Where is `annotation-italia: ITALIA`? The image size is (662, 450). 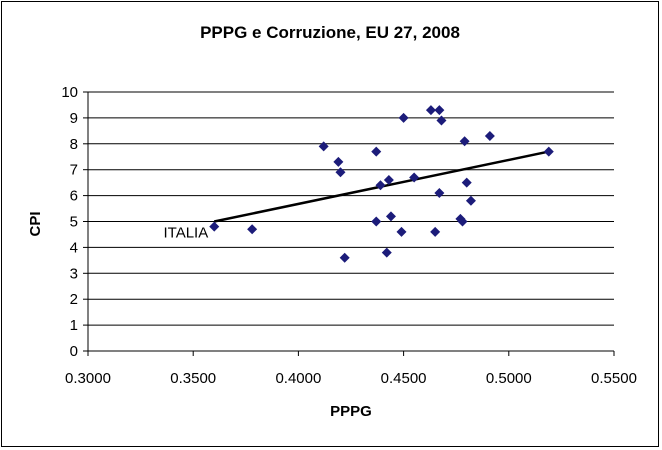 annotation-italia: ITALIA is located at coordinates (185, 233).